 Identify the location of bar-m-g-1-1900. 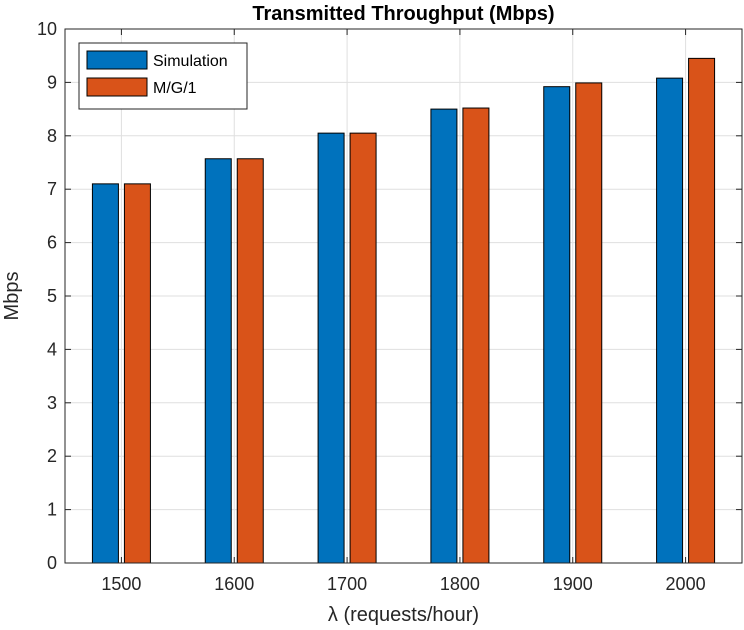
(589, 323).